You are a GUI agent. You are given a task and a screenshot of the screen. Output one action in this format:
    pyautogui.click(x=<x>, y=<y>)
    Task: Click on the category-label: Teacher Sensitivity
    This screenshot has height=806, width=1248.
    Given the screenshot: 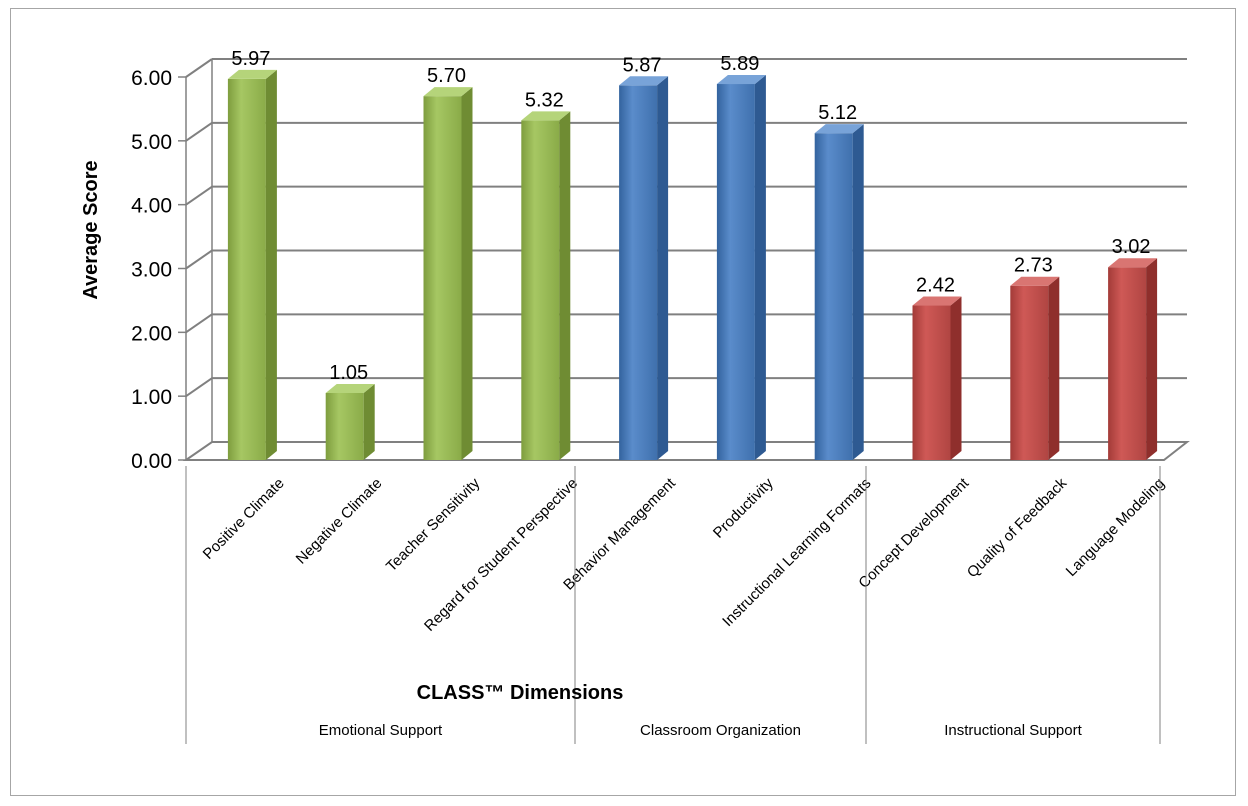 What is the action you would take?
    pyautogui.click(x=433, y=524)
    